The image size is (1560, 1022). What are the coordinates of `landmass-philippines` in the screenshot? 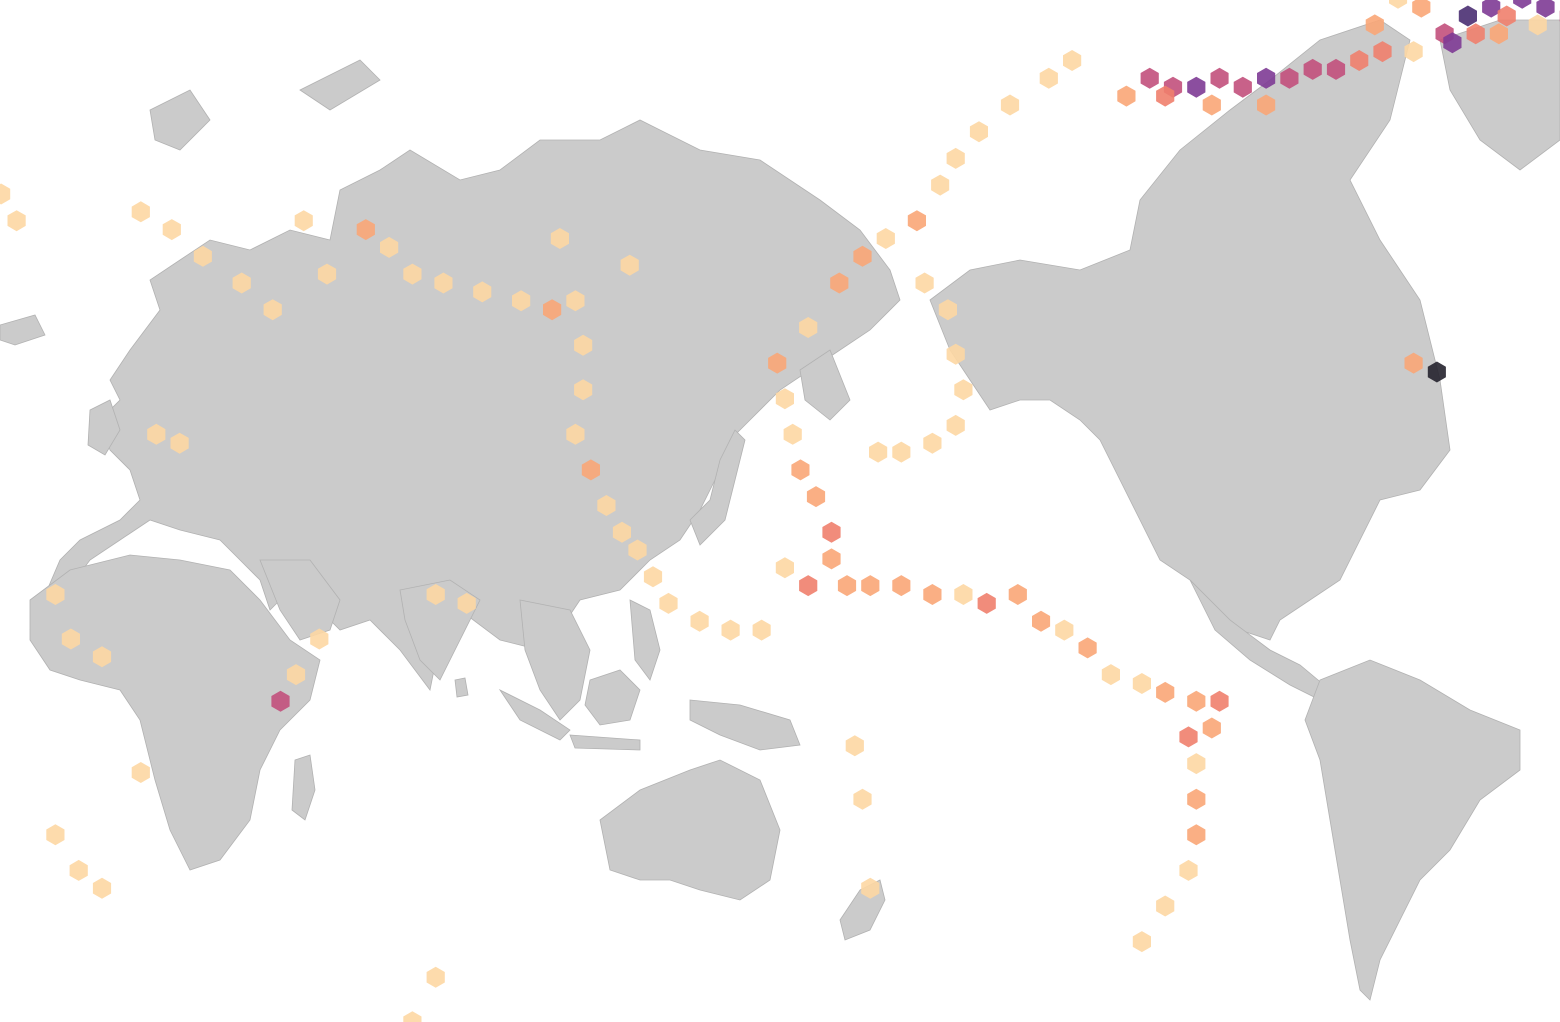 It's located at (645, 640).